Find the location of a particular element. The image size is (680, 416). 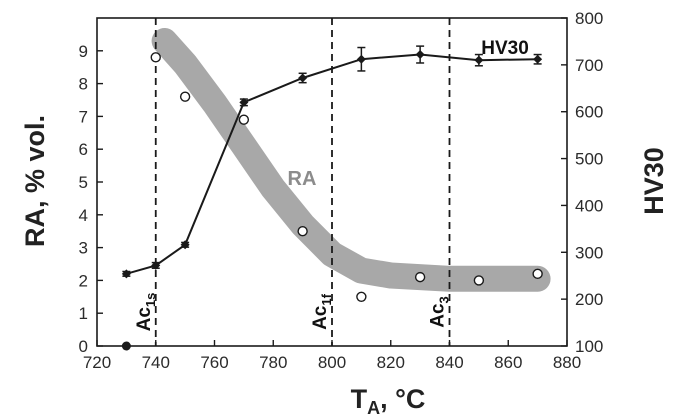

y-right-tick-label-600: 600 is located at coordinates (589, 112).